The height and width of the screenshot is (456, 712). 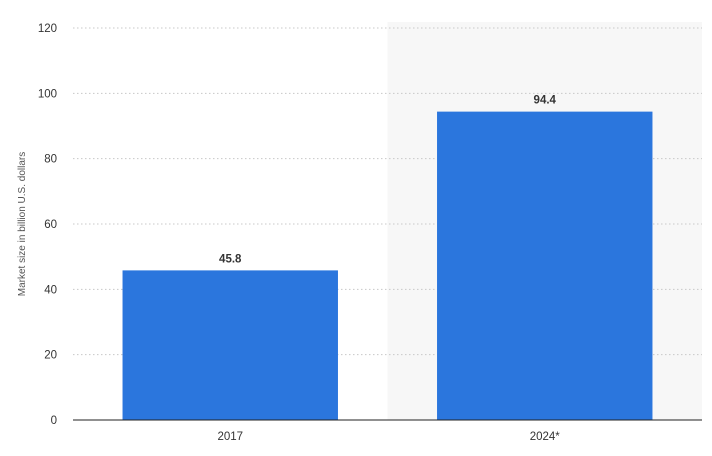 I want to click on y-tick-label: 120, so click(x=47, y=29).